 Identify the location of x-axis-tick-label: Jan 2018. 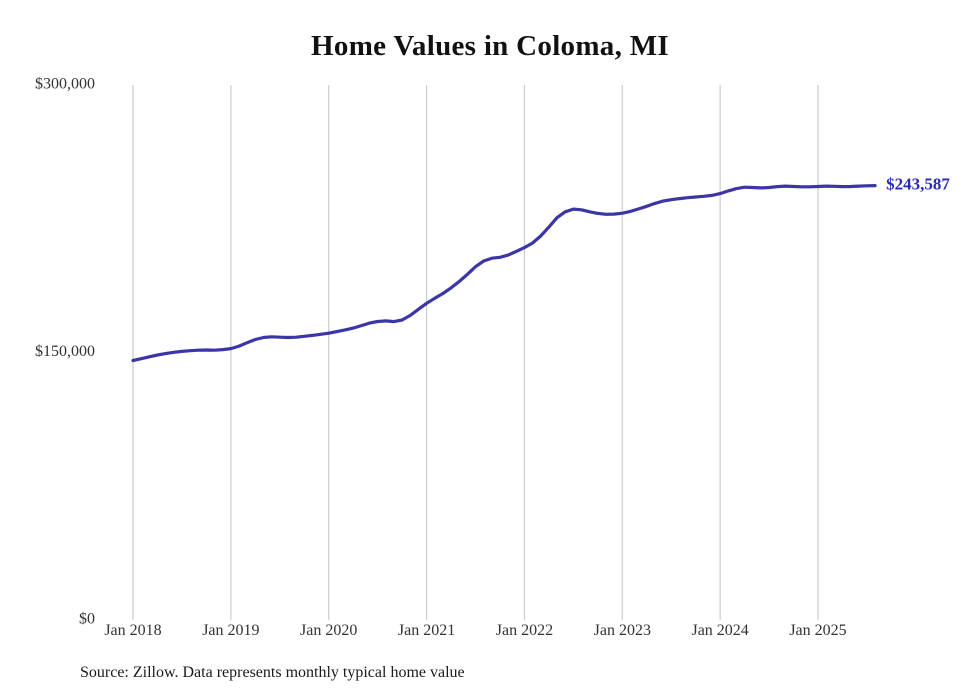
(132, 630).